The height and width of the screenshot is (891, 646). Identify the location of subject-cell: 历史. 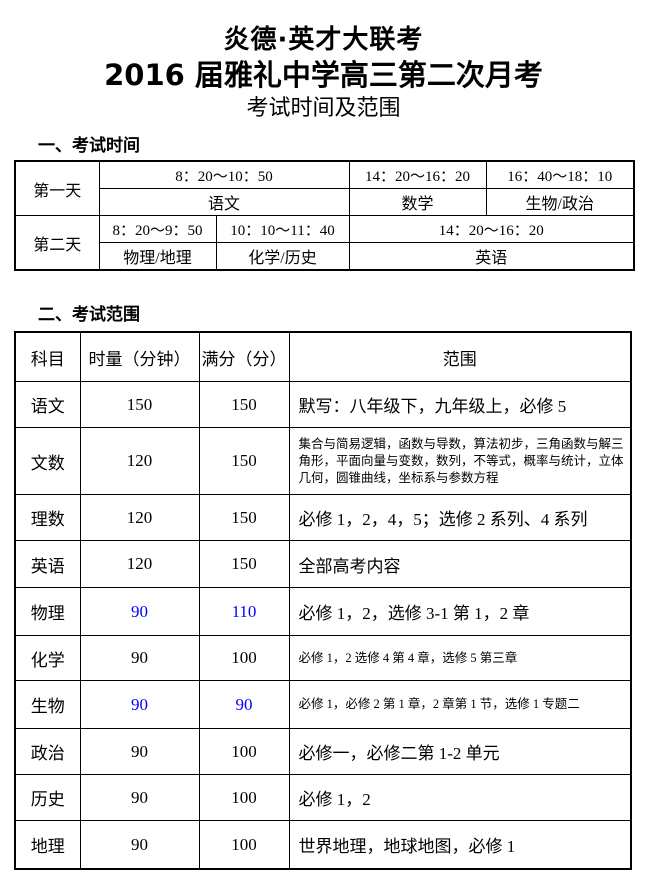
(47, 797).